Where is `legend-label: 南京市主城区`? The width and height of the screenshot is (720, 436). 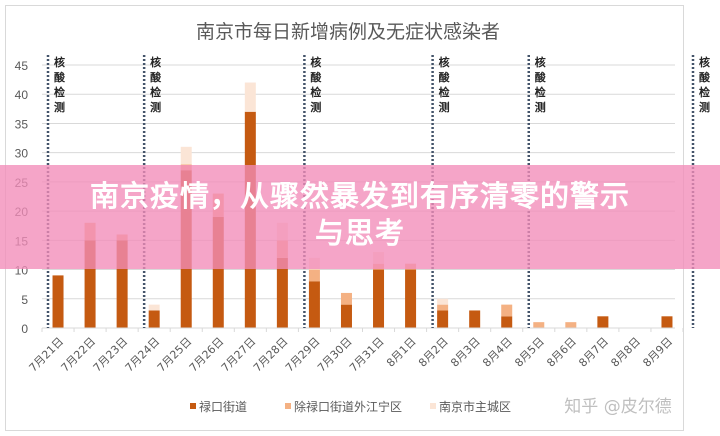 legend-label: 南京市主城区 is located at coordinates (475, 406).